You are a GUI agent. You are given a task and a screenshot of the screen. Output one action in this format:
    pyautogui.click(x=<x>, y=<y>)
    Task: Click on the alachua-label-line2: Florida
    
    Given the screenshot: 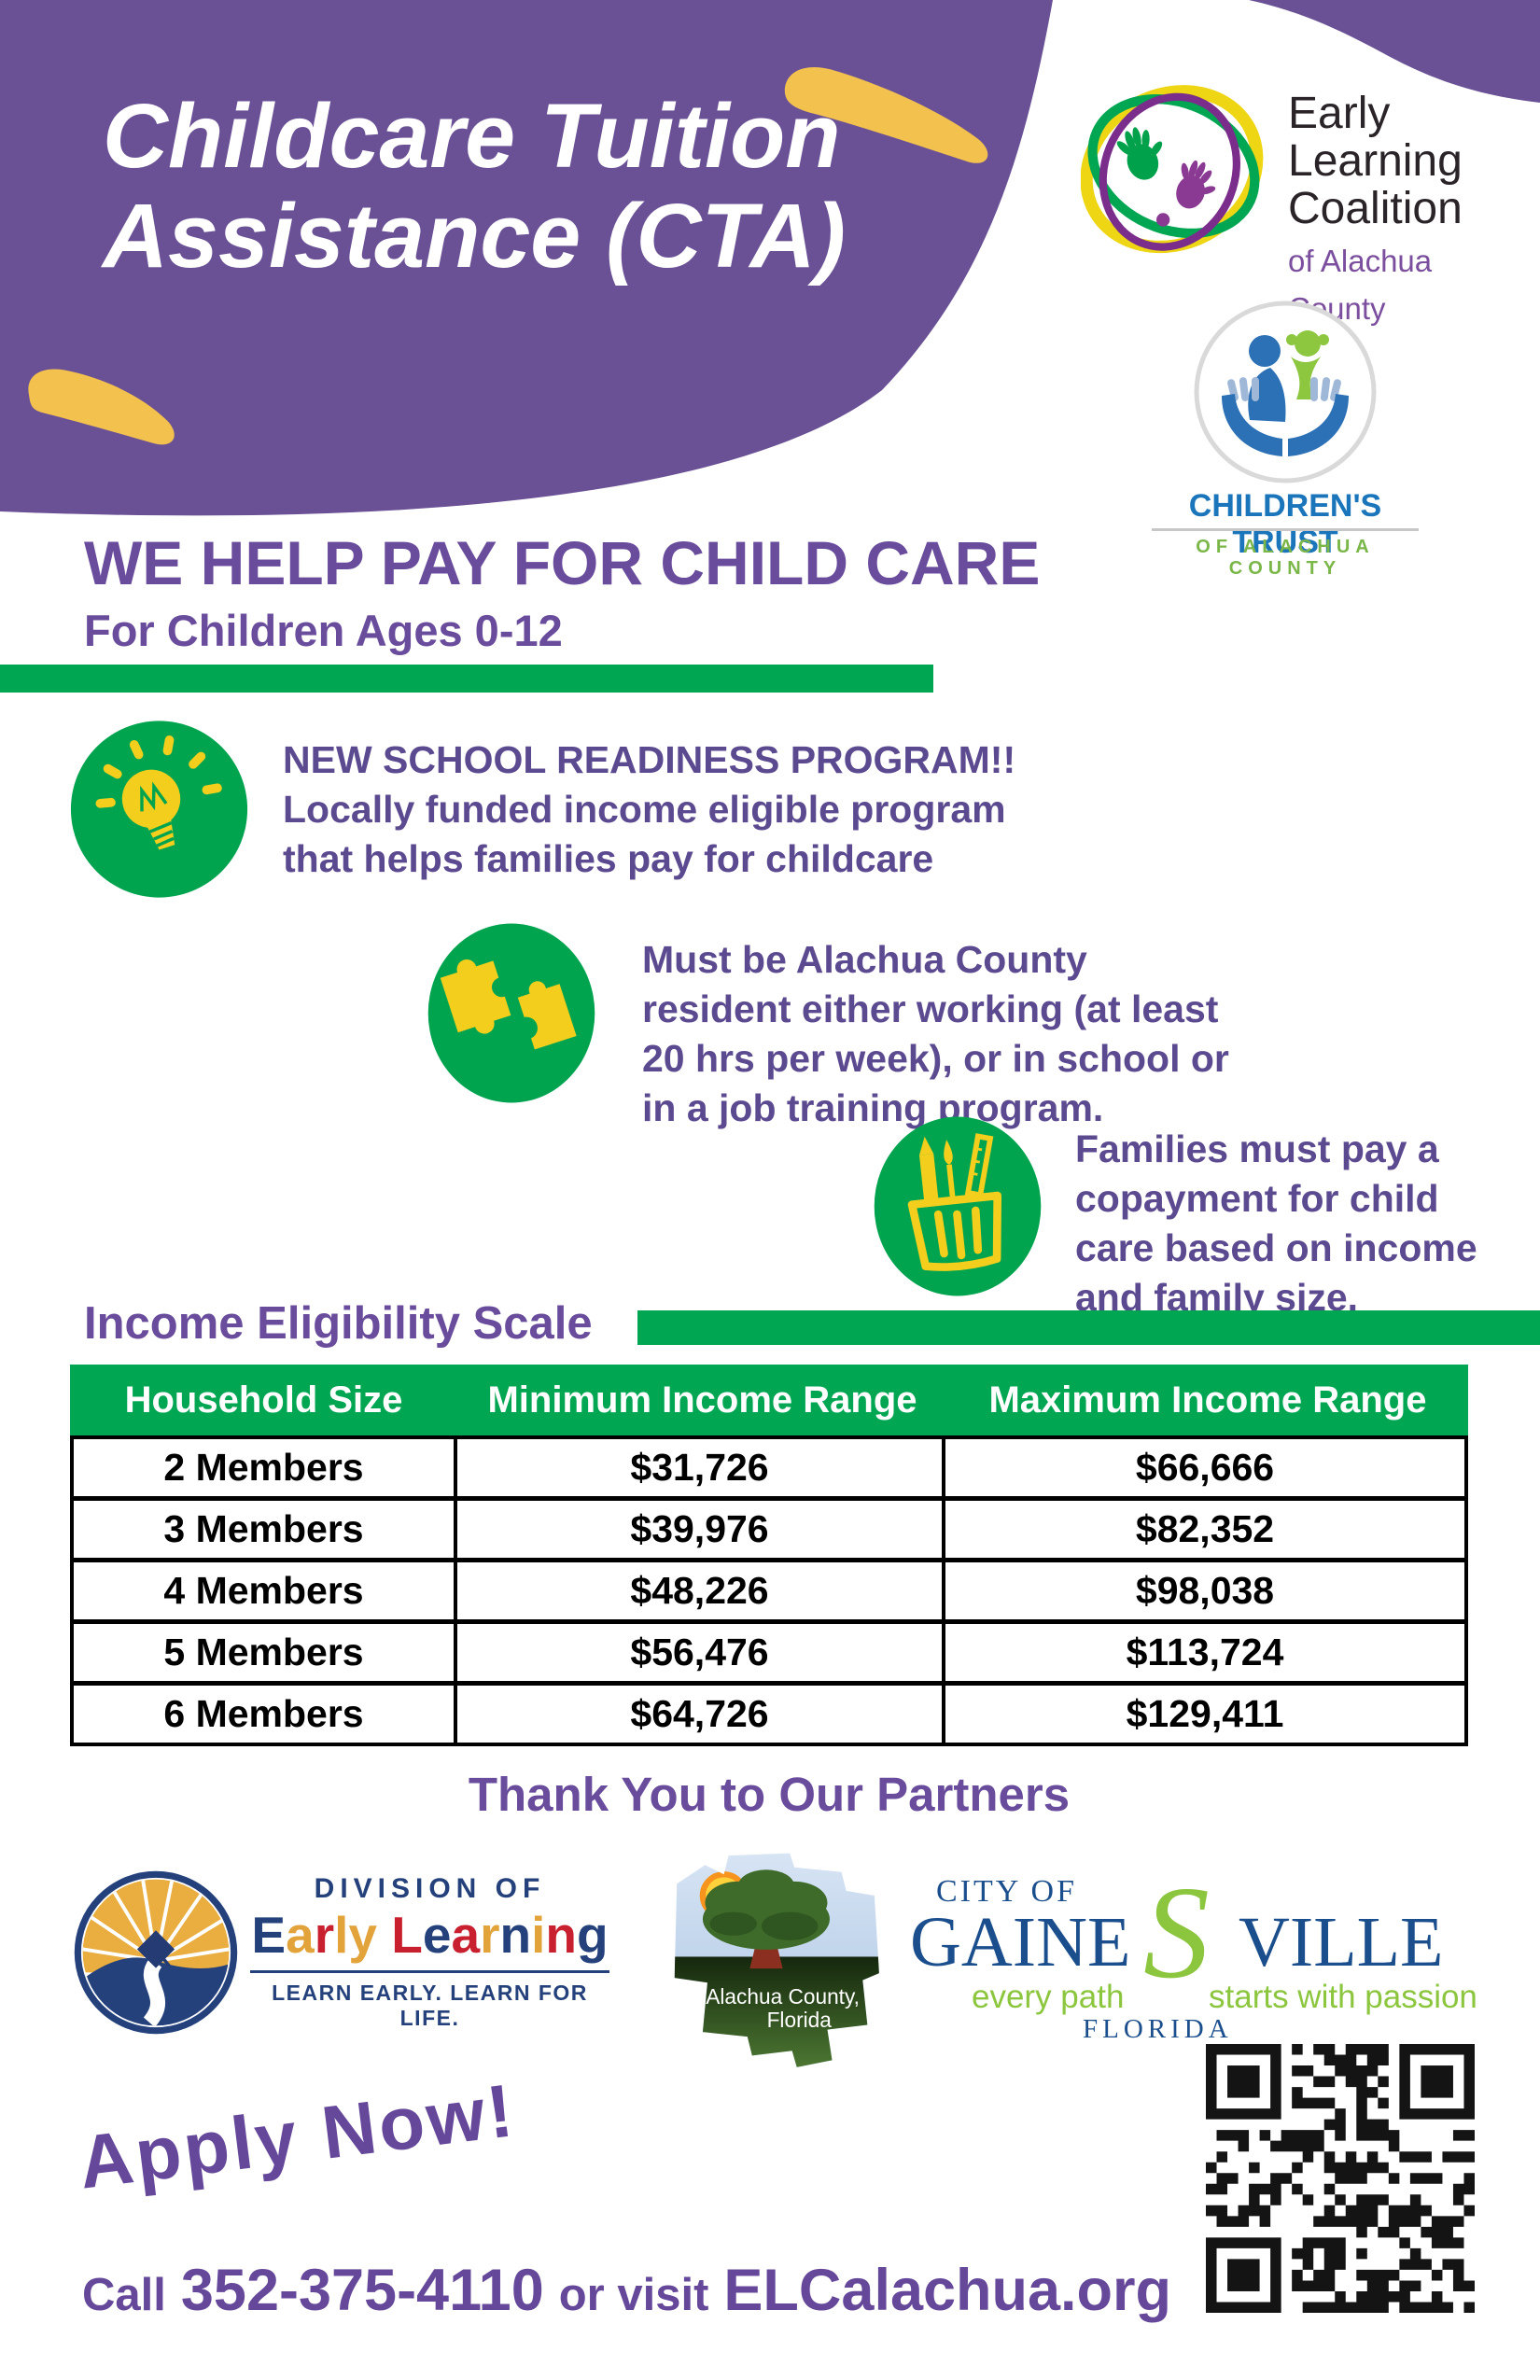 What is the action you would take?
    pyautogui.click(x=800, y=2020)
    